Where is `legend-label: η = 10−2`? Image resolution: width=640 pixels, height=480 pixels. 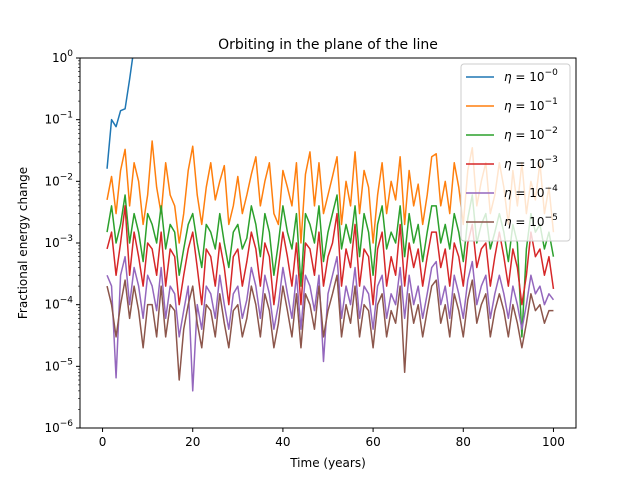 legend-label: η = 10−2 is located at coordinates (531, 134).